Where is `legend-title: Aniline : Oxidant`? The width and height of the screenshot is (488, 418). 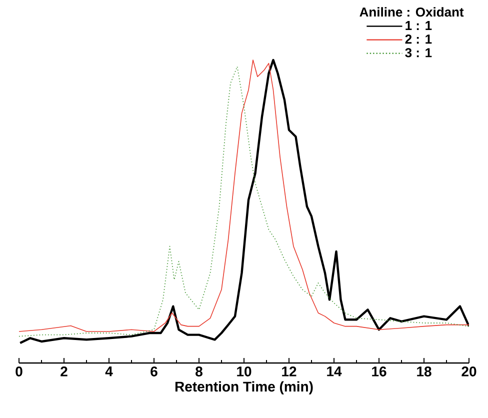 legend-title: Aniline : Oxidant is located at coordinates (412, 12).